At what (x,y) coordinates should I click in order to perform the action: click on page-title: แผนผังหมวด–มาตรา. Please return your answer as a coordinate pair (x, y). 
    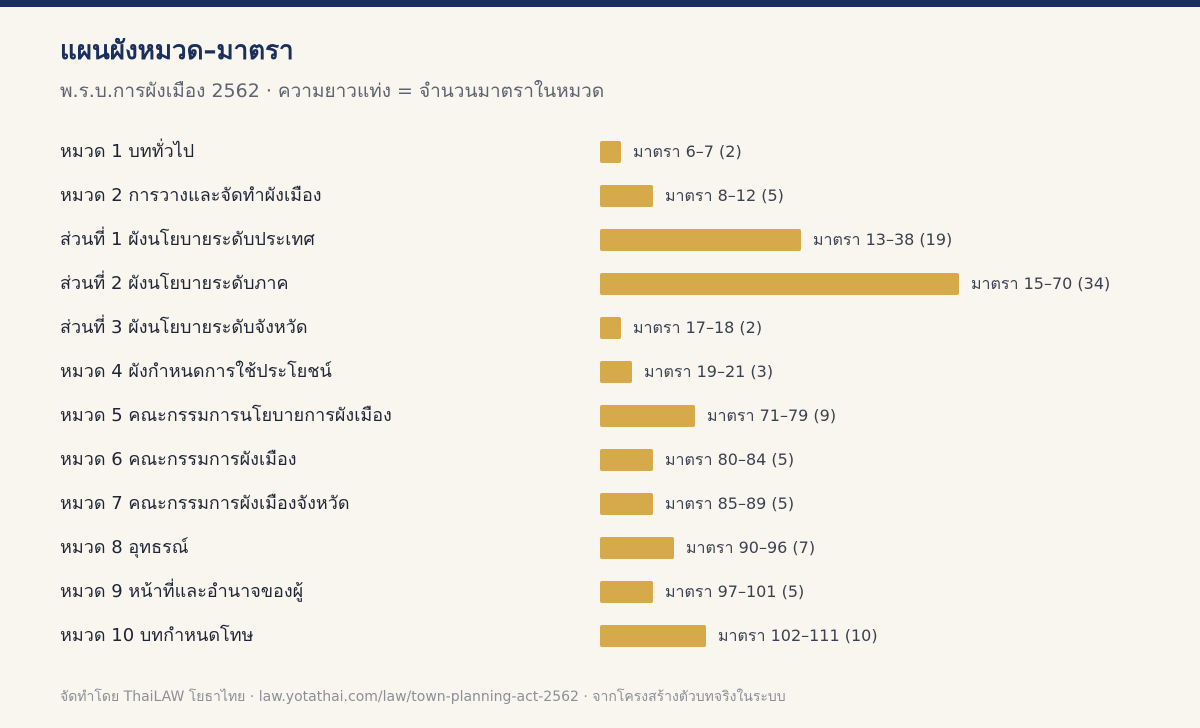
    Looking at the image, I should click on (177, 51).